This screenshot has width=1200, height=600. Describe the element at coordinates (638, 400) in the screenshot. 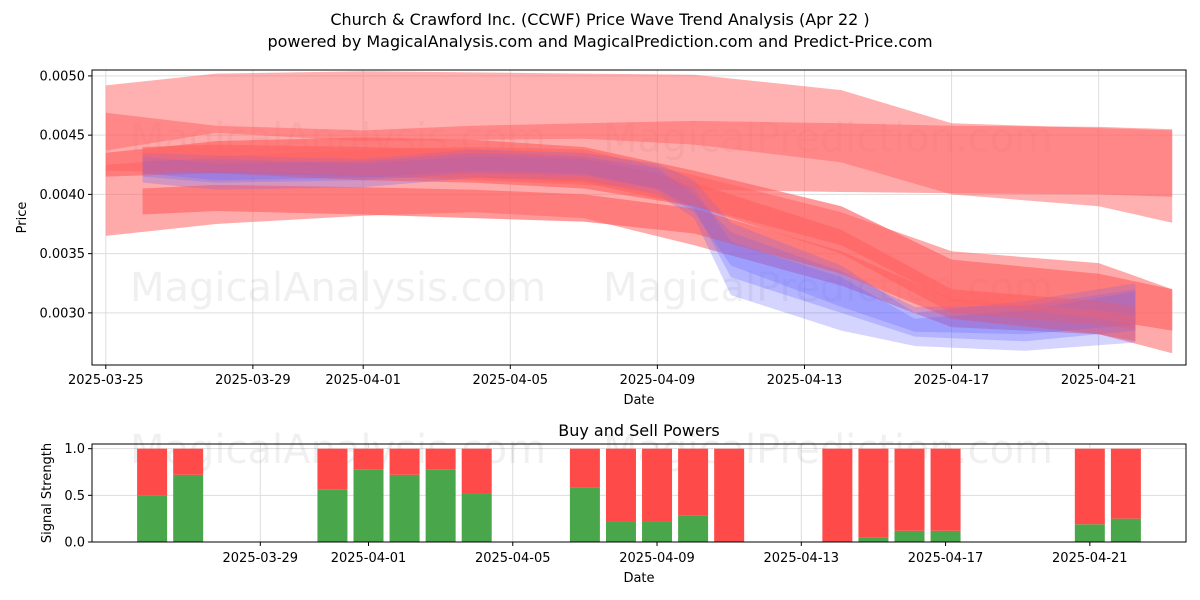

I see `price-x-axis-label: Date` at that location.